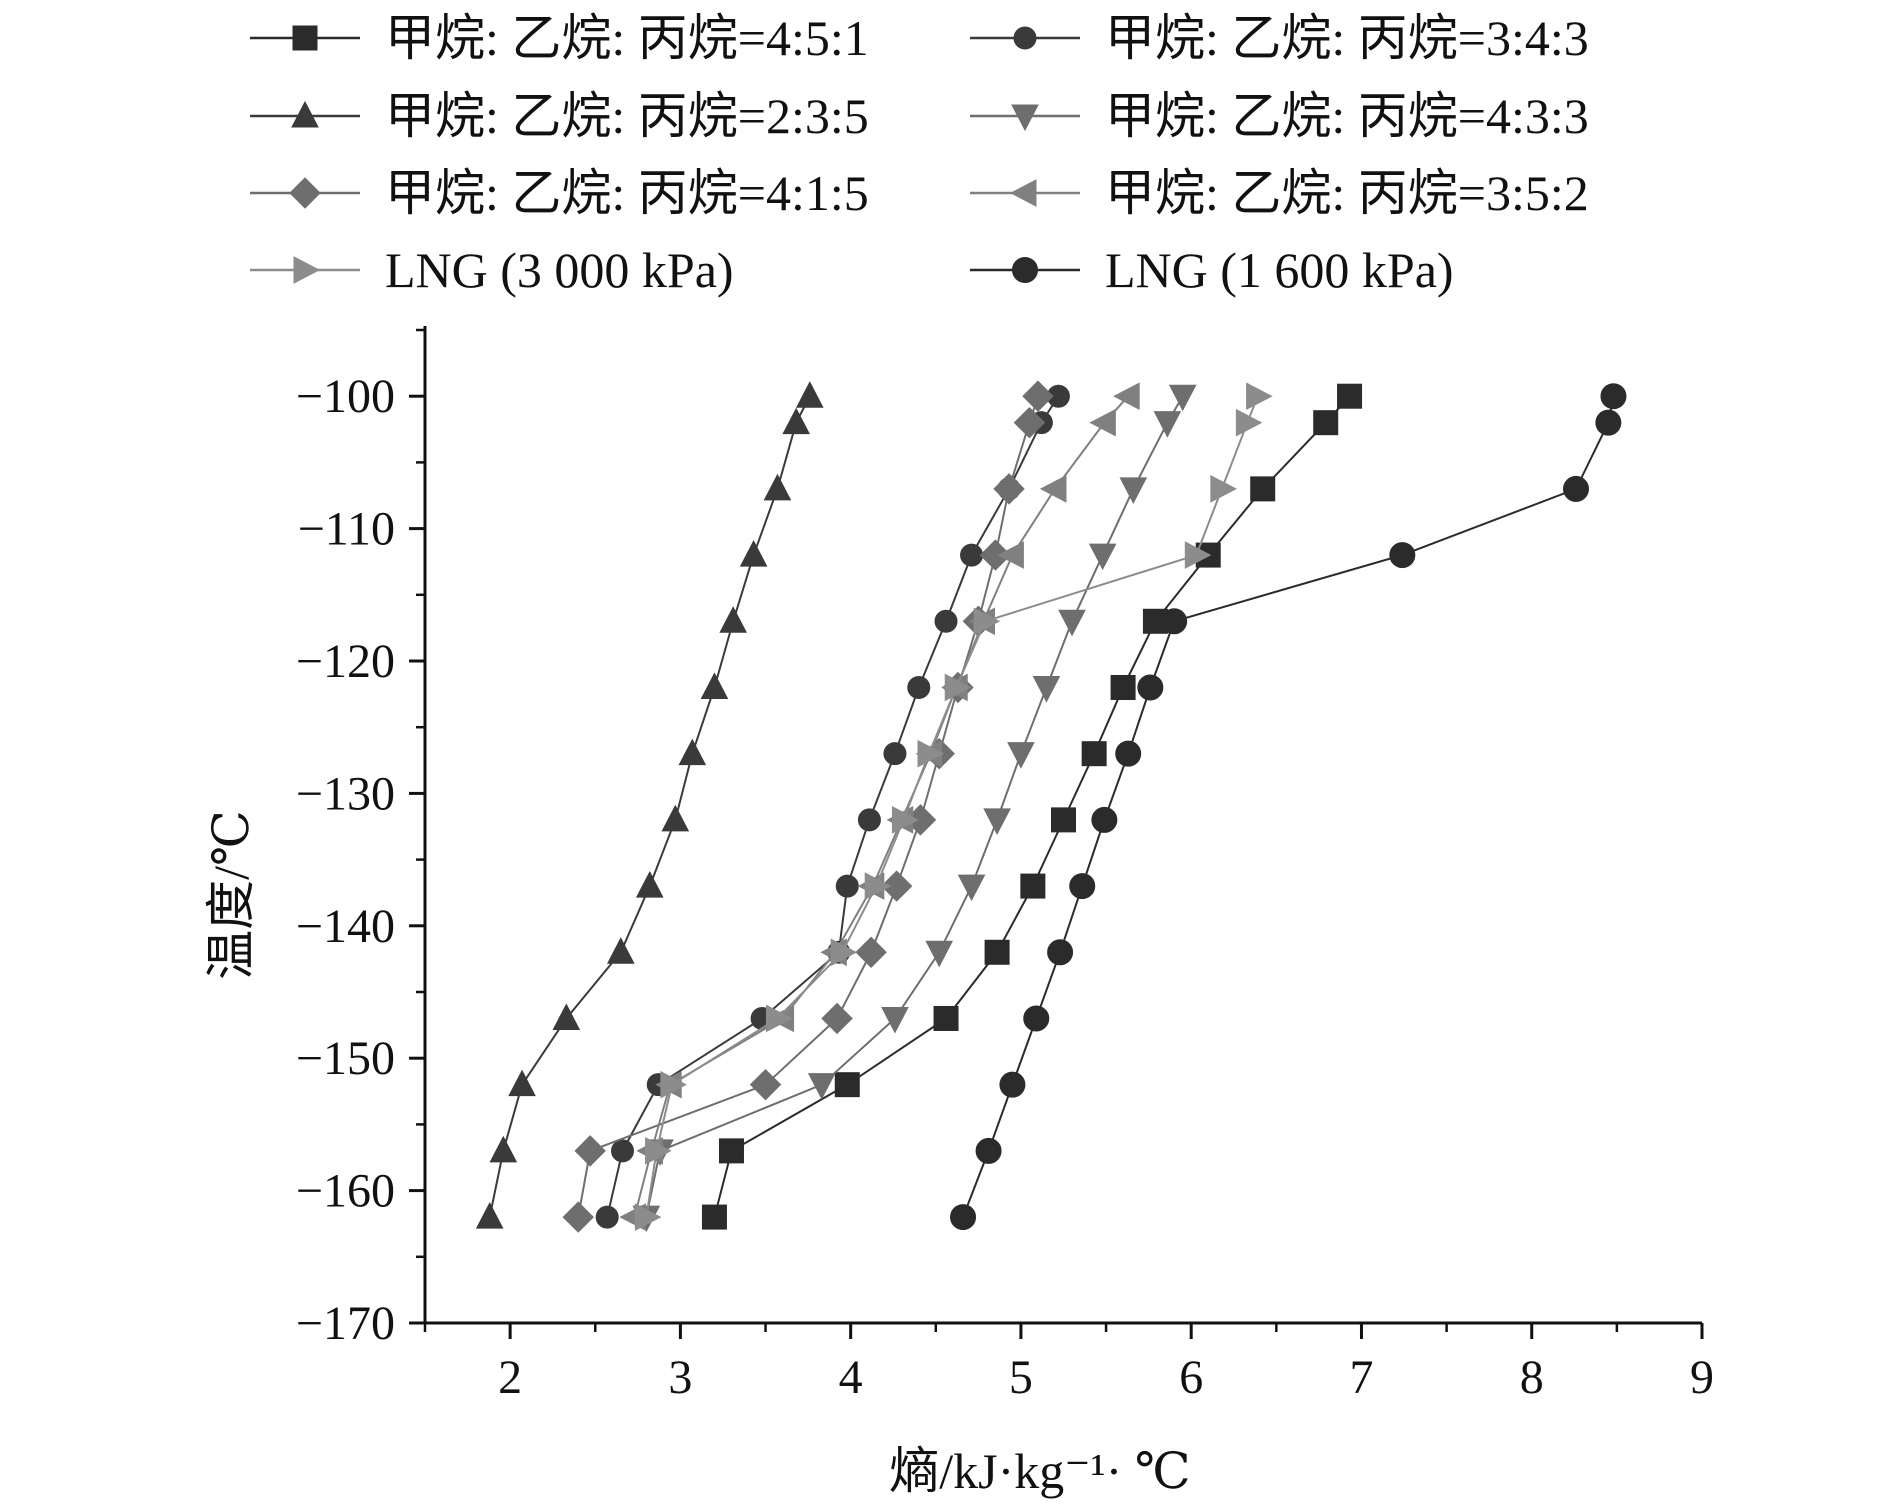 This screenshot has height=1505, width=1890. What do you see at coordinates (1068, 1363) in the screenshot?
I see `x-axis-ticks: 2 3 4 5 6 7 8 9` at bounding box center [1068, 1363].